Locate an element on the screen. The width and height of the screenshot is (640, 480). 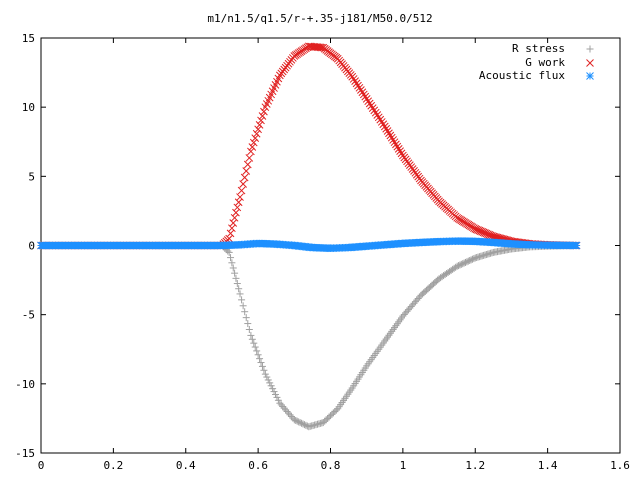
legend-label-r-stress: R stress is located at coordinates (538, 48).